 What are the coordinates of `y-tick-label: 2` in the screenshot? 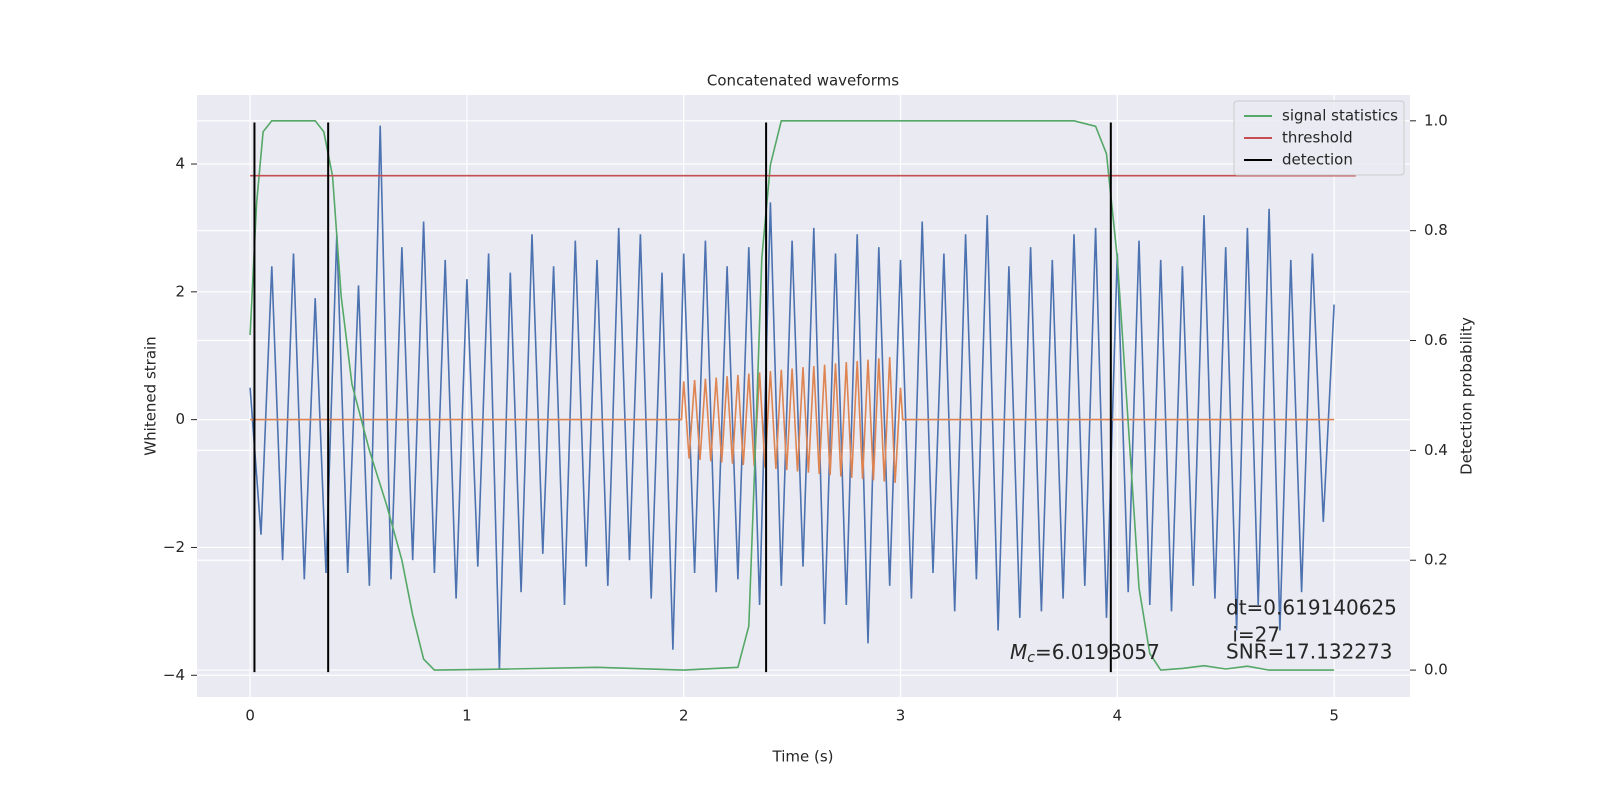 It's located at (180, 291).